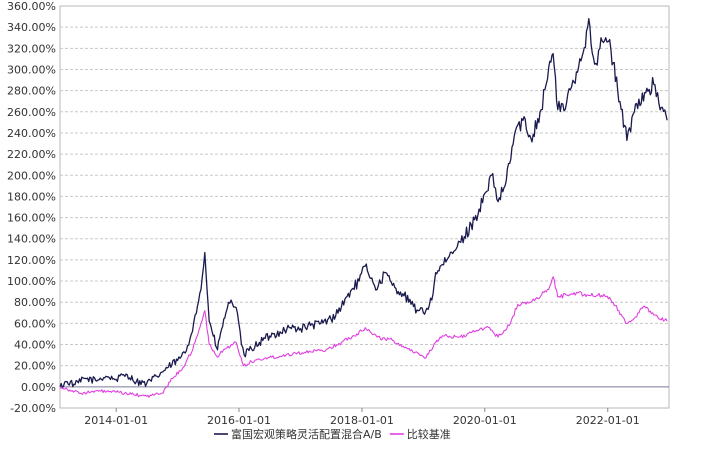  Describe the element at coordinates (485, 420) in the screenshot. I see `x-tick-label: 2020-01-01` at that location.